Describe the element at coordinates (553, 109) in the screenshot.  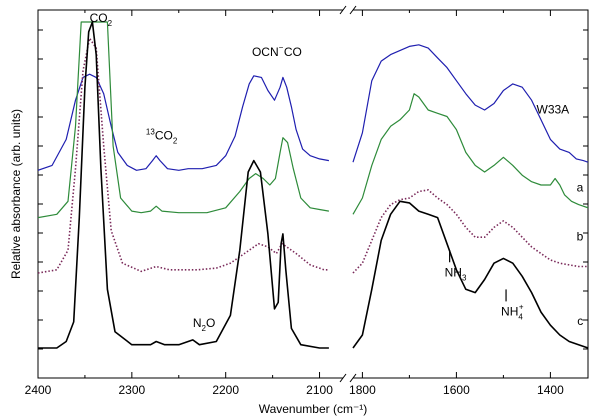
I see `series-label-w33a: W33A` at that location.